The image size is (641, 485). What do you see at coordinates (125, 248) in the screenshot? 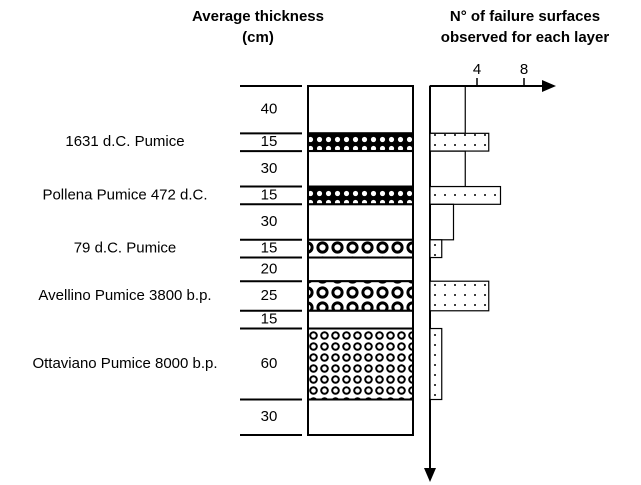
I see `layer-name: 79 d.C. Pumice` at bounding box center [125, 248].